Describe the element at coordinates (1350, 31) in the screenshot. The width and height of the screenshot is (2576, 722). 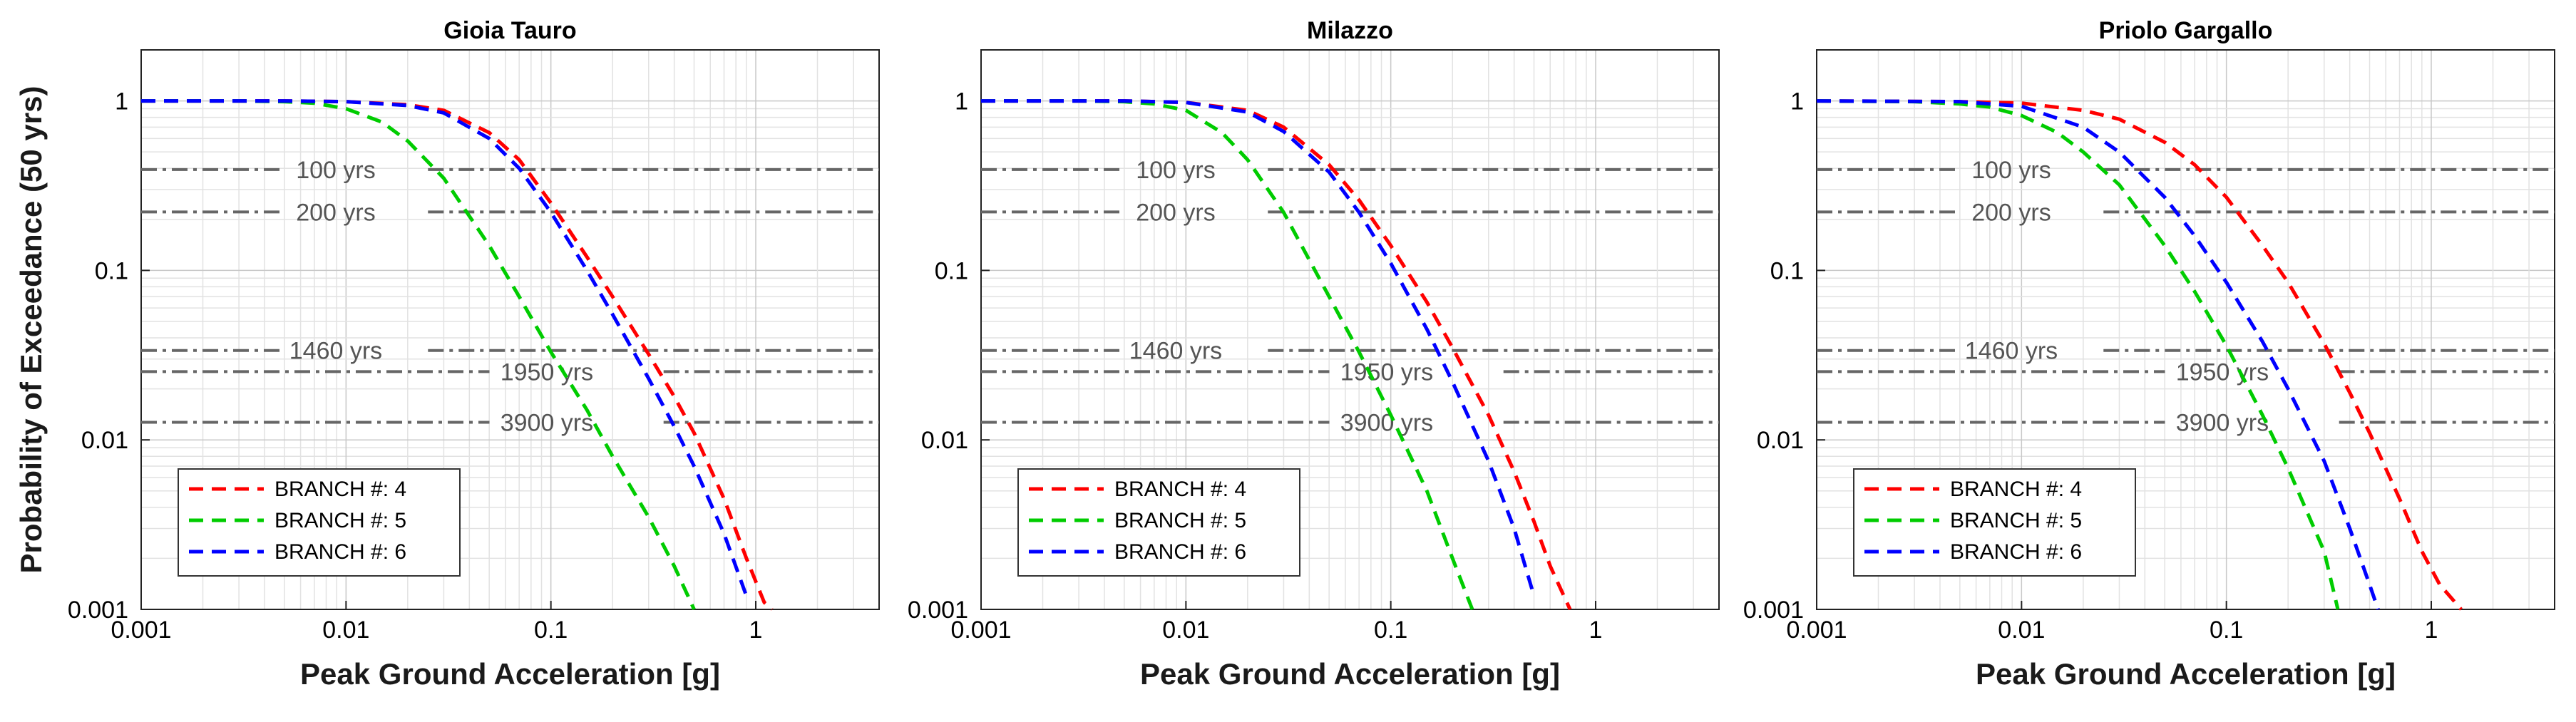
I see `chart-title: Milazzo` at that location.